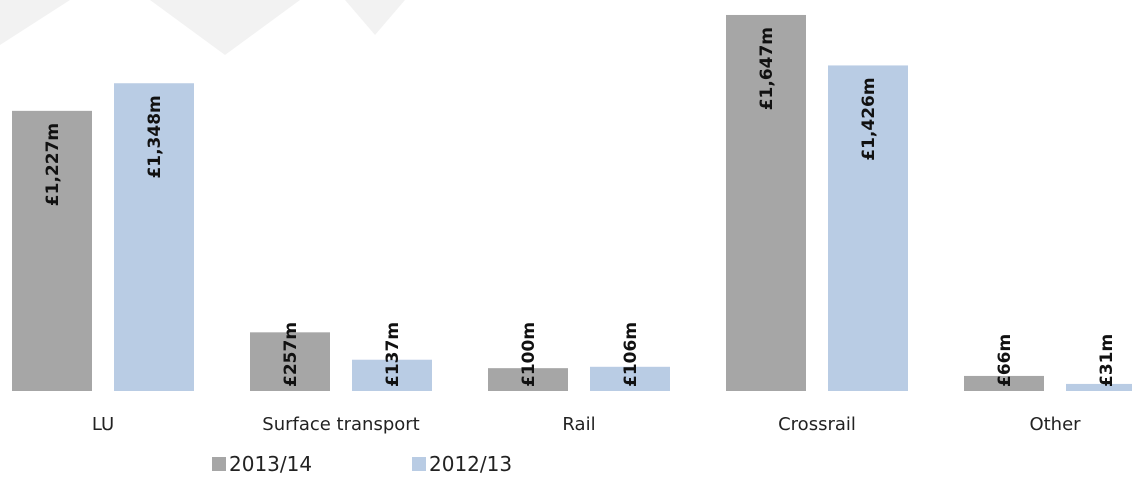 The width and height of the screenshot is (1132, 477). Describe the element at coordinates (103, 424) in the screenshot. I see `category-label: LU` at that location.